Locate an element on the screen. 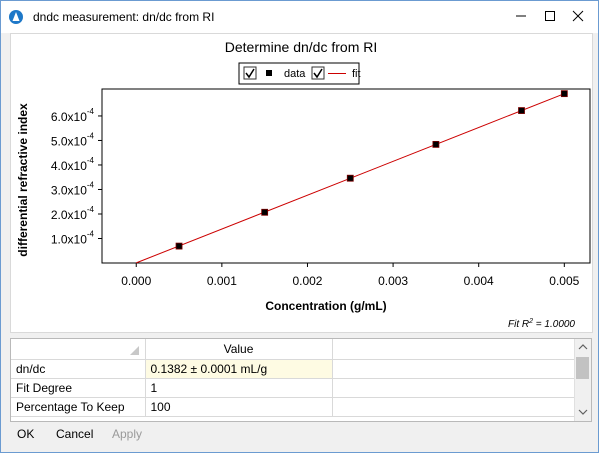 This screenshot has width=599, height=453. maximize-icon is located at coordinates (550, 16).